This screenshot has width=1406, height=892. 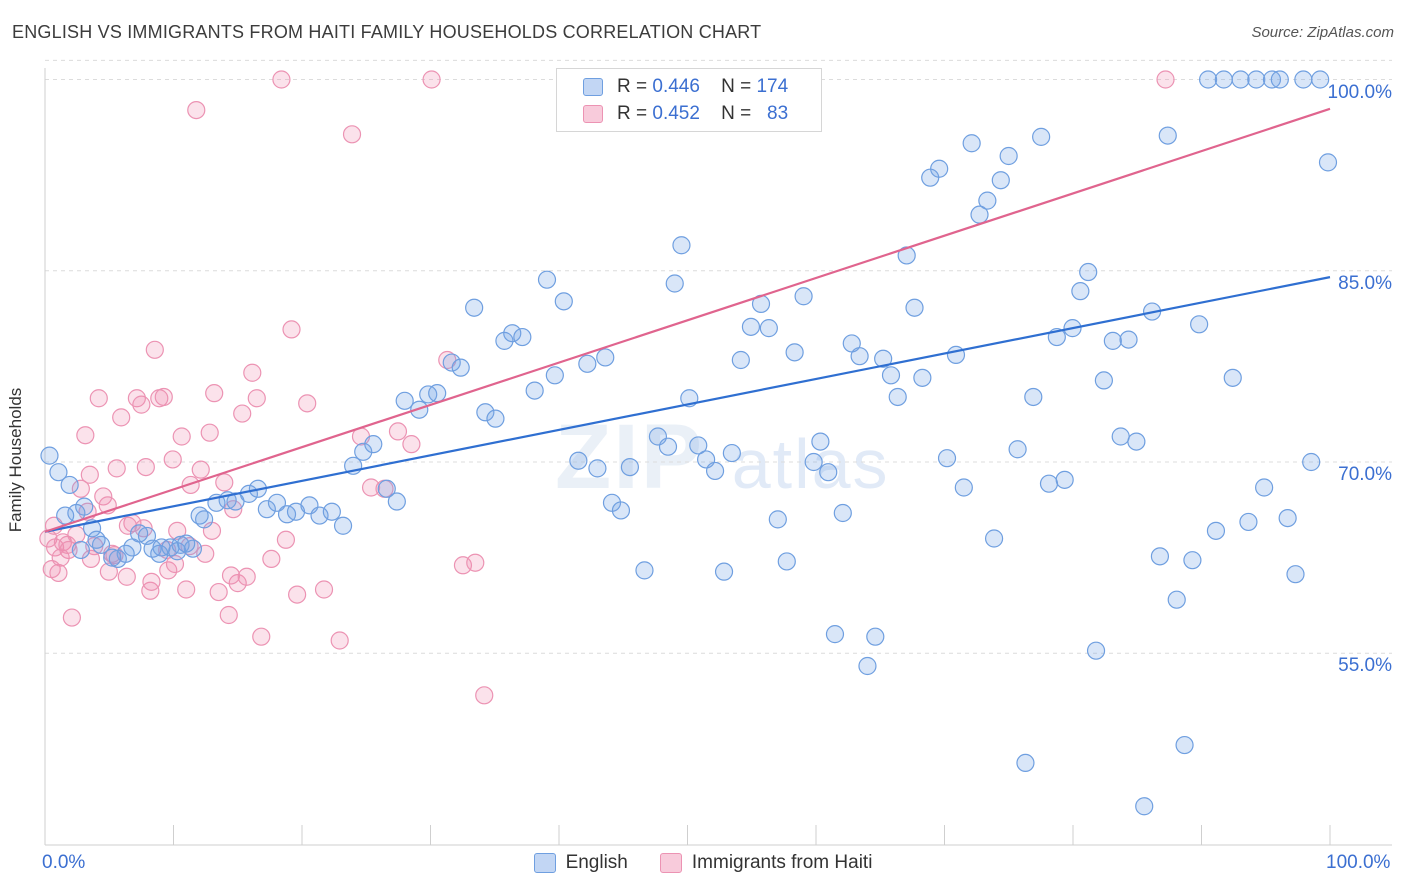 I want to click on legend-r-label: R =, so click(x=632, y=86).